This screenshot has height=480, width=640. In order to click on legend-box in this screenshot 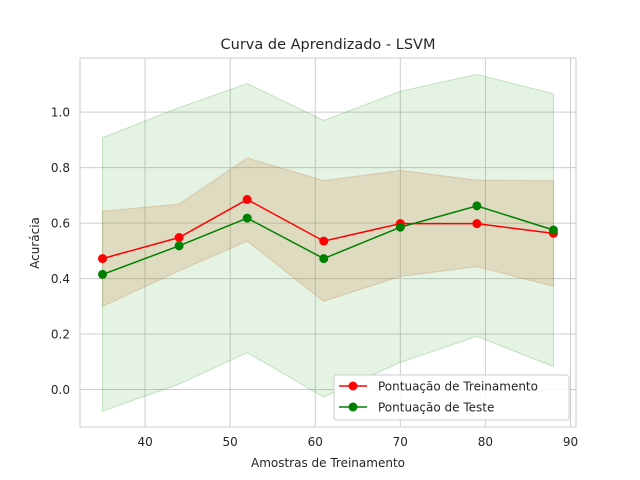, I will do `click(451, 397)`.